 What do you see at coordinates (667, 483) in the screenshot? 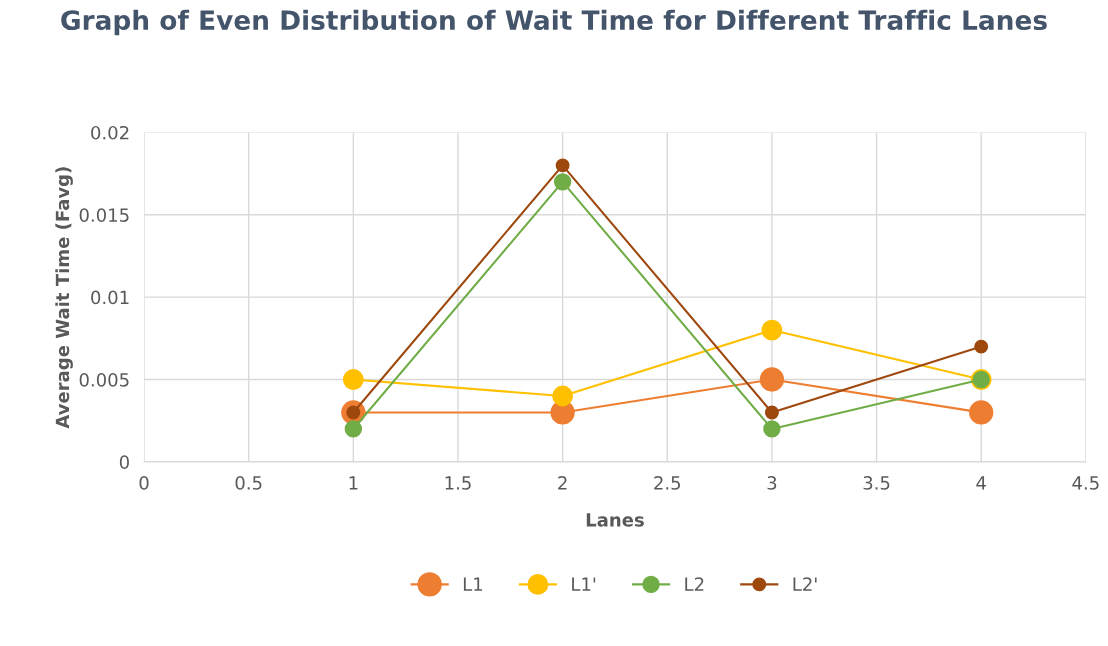
I see `x-tick-label: 2.5` at bounding box center [667, 483].